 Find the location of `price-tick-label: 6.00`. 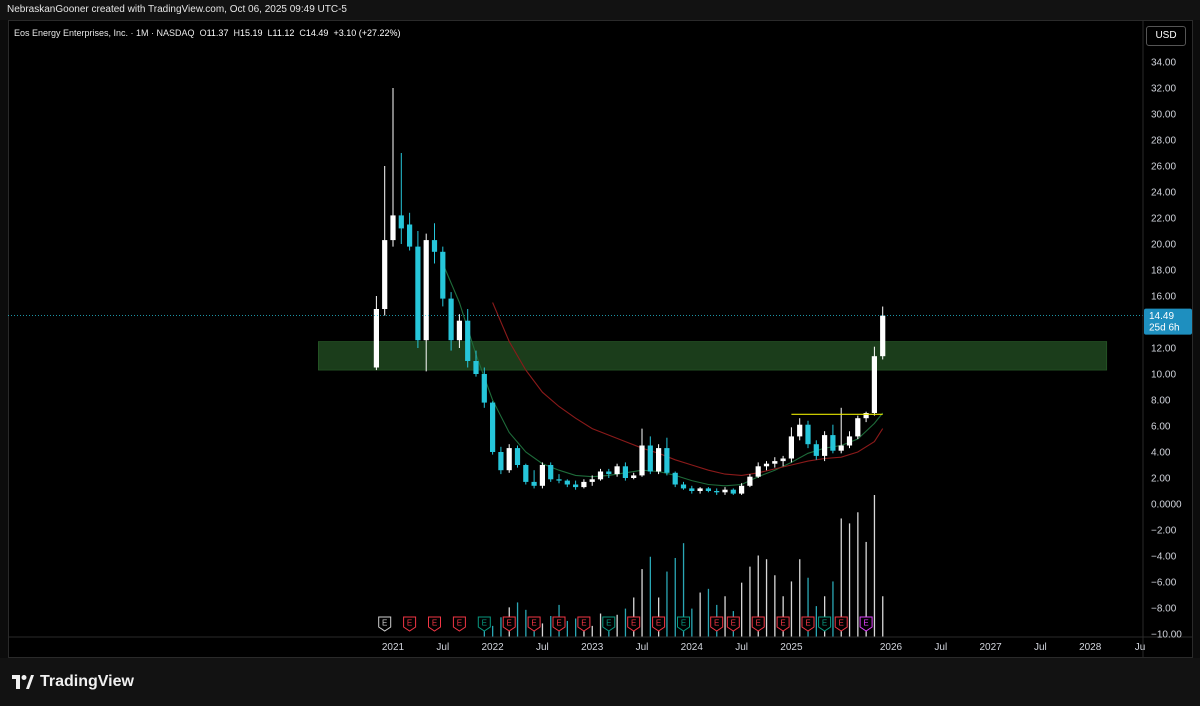

price-tick-label: 6.00 is located at coordinates (1161, 427).